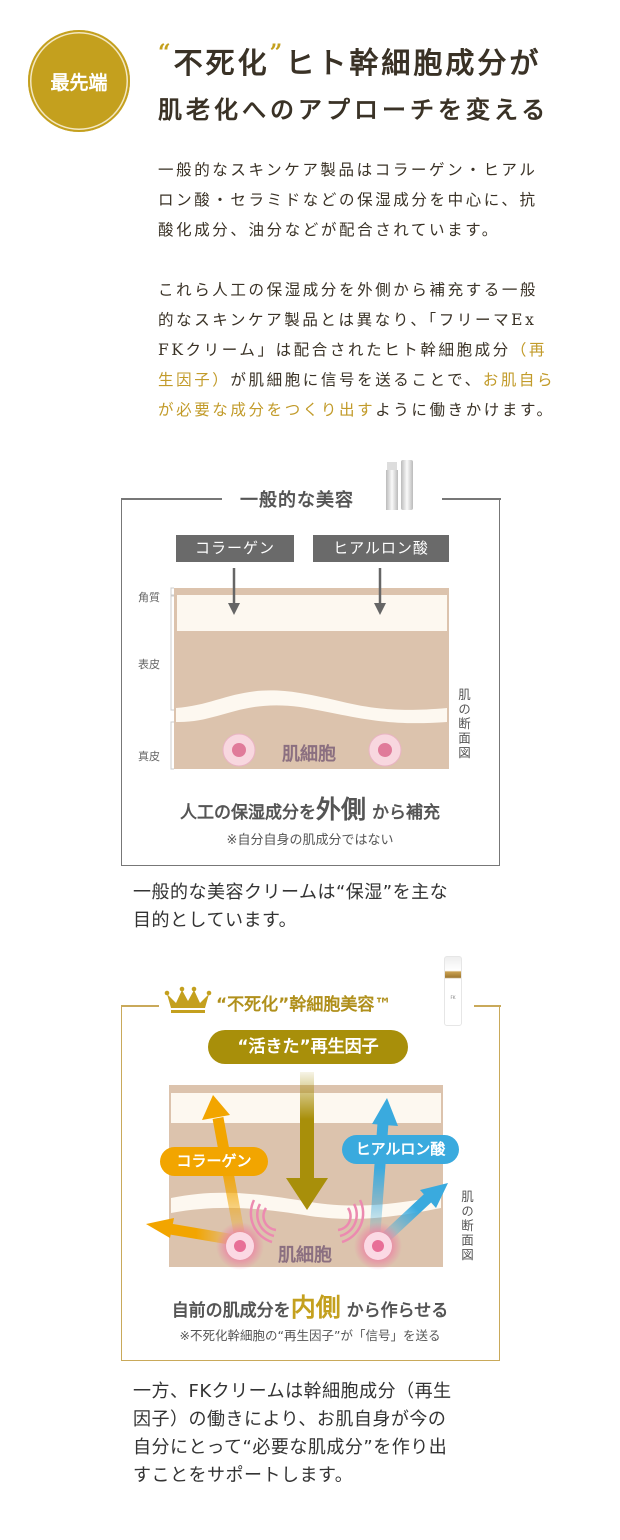  I want to click on hyaluronic-acid-label: ヒアルロン酸, so click(381, 548).